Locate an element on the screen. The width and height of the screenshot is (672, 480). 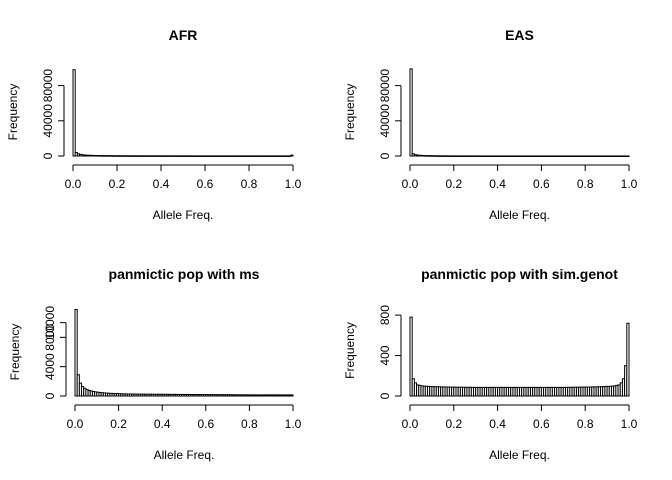
chart-title: panmictic pop with sim.genot is located at coordinates (519, 274).